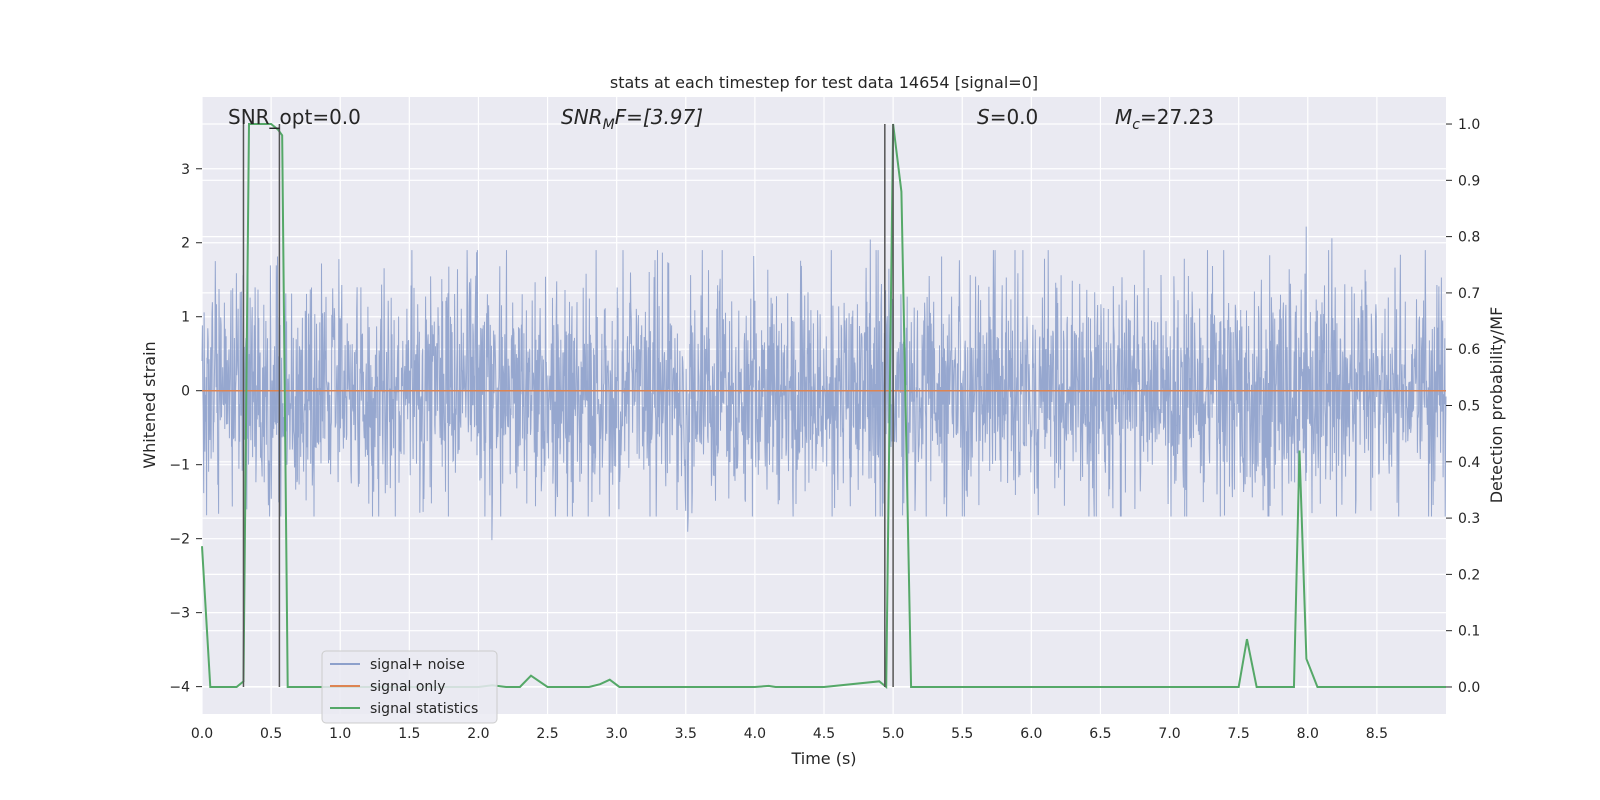 Image resolution: width=1600 pixels, height=800 pixels. Describe the element at coordinates (755, 734) in the screenshot. I see `x-tick-label: 4.0` at that location.